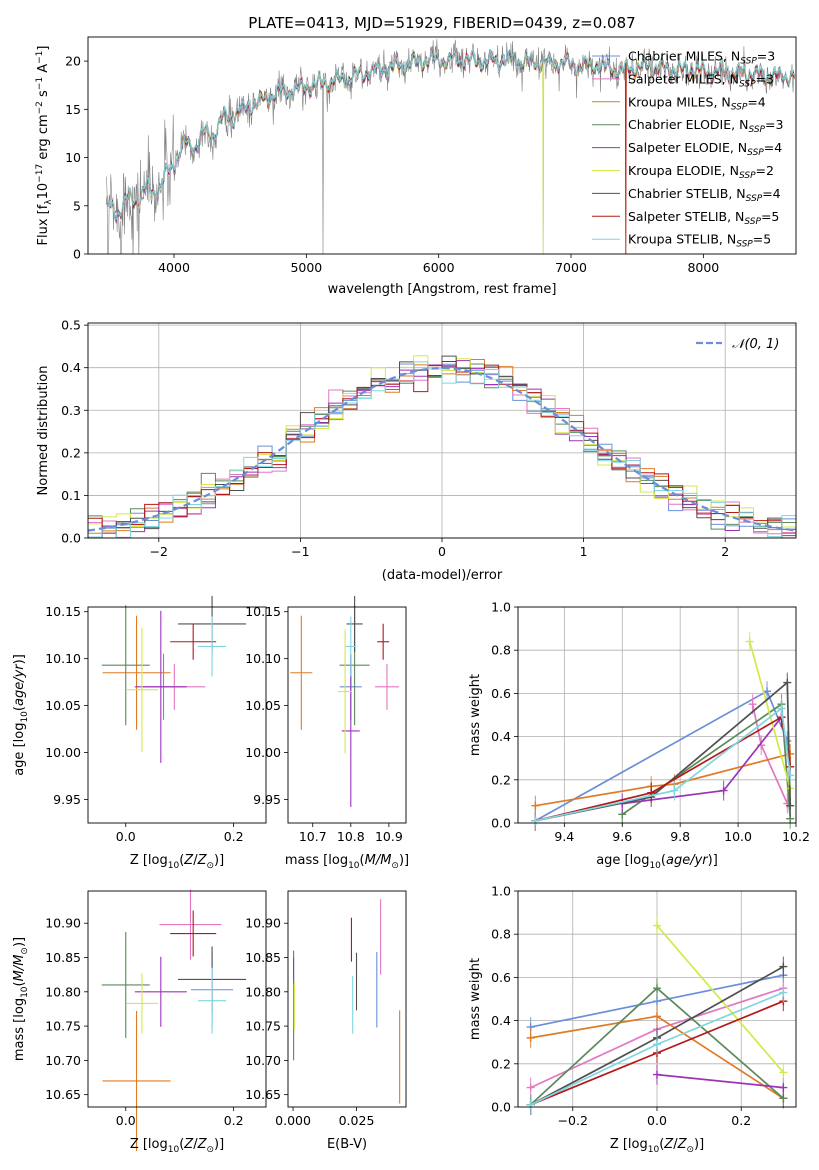  I want to click on x-tick-label: 5000, so click(306, 267).